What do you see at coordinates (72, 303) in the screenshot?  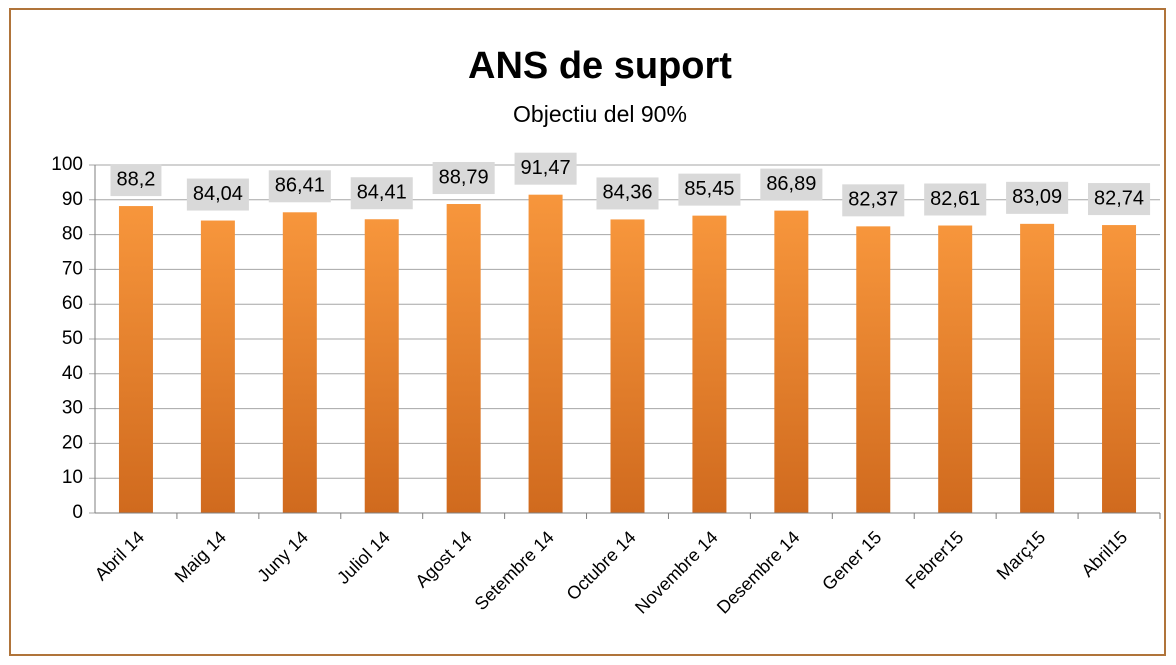 I see `y-tick-label: 60` at bounding box center [72, 303].